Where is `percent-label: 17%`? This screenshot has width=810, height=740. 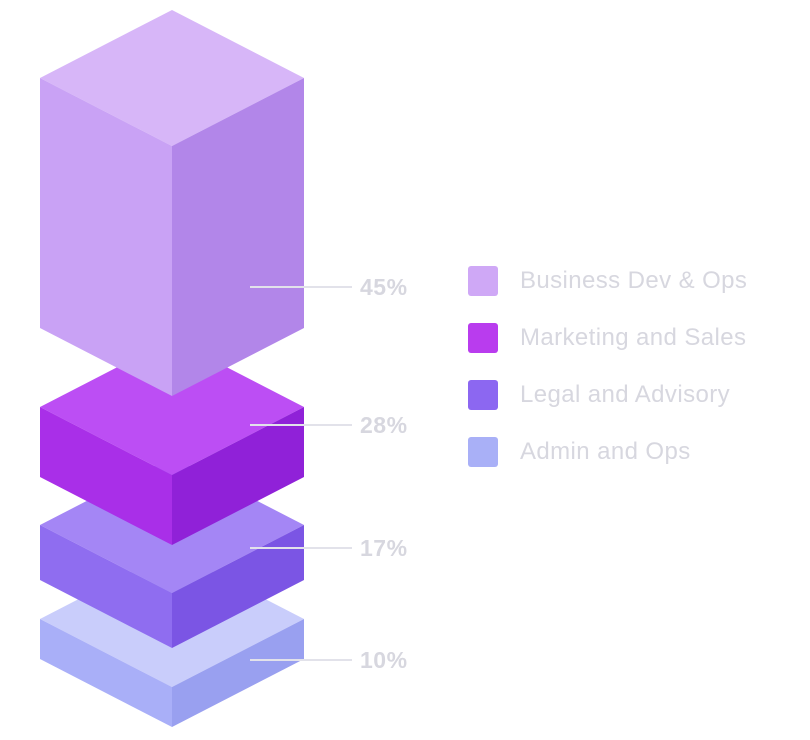
percent-label: 17% is located at coordinates (384, 548).